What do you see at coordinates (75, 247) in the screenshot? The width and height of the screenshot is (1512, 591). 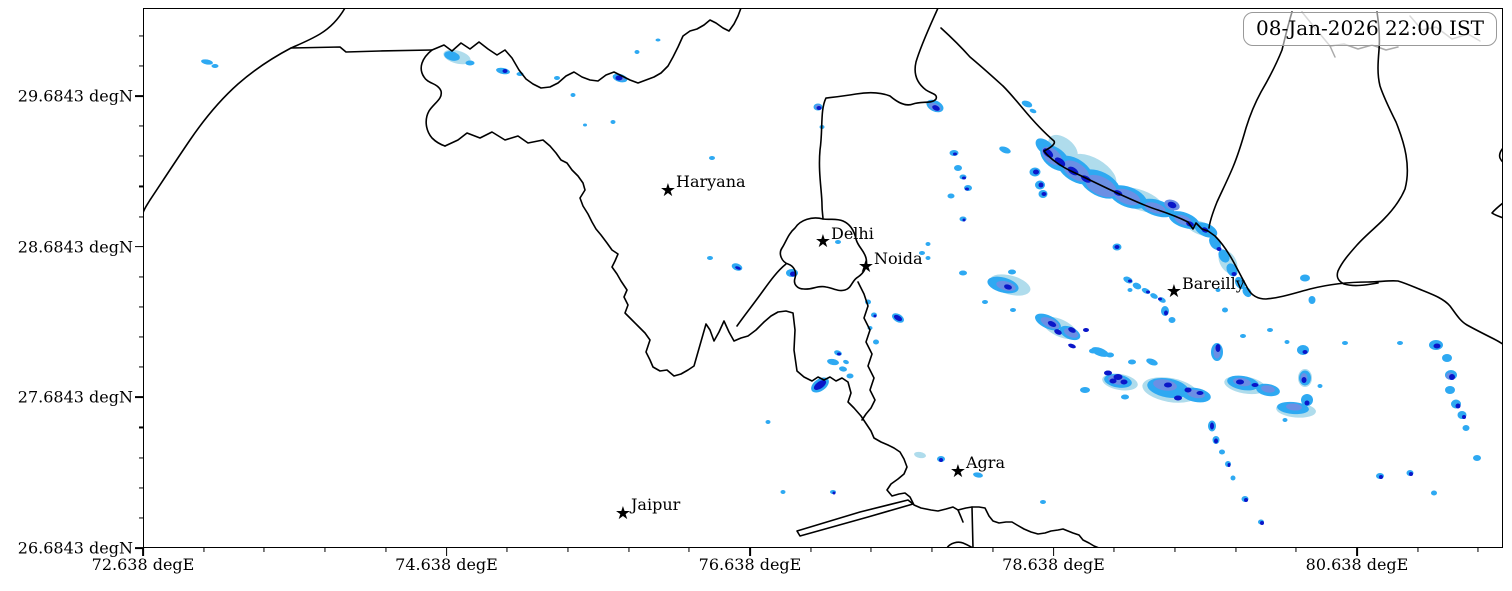 I see `y-axis-tick-label: 28.6843 degN` at bounding box center [75, 247].